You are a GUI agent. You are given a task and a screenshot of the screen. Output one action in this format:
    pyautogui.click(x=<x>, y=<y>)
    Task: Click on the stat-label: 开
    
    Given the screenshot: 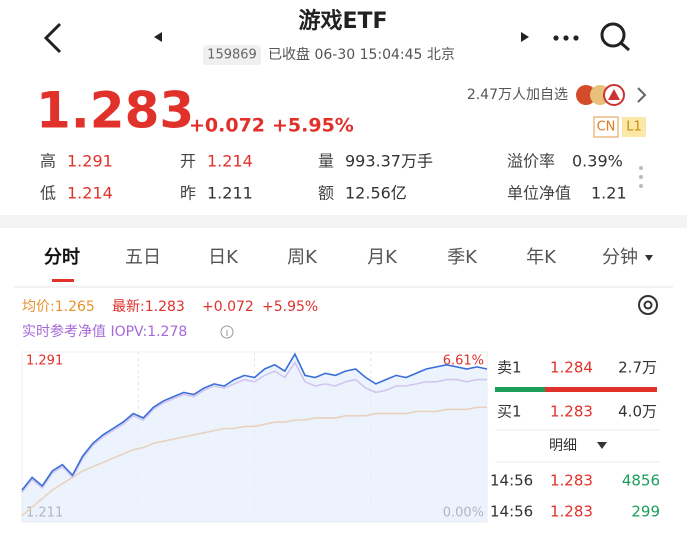 What is the action you would take?
    pyautogui.click(x=188, y=161)
    